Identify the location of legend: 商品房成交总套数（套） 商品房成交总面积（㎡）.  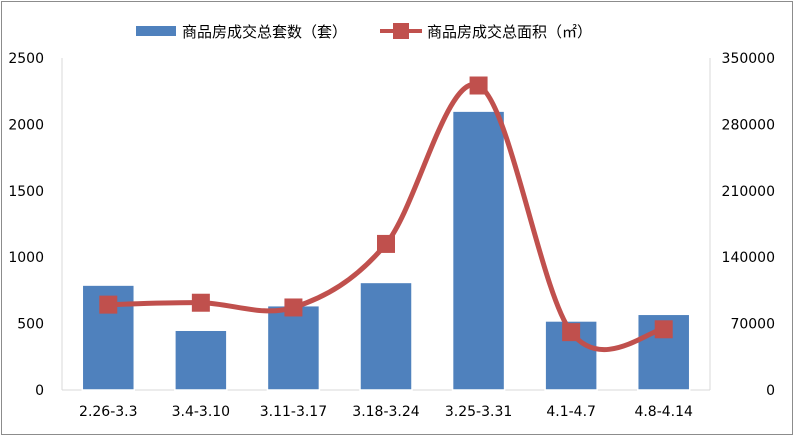
(364, 32).